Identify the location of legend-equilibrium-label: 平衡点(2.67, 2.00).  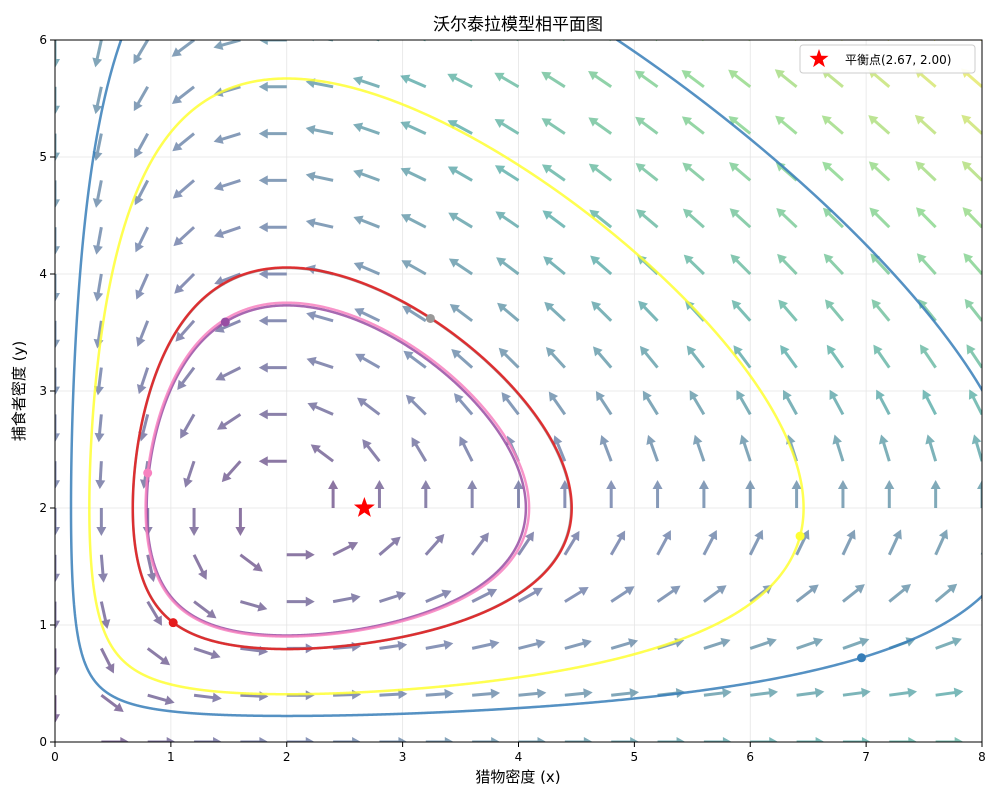
(898, 60).